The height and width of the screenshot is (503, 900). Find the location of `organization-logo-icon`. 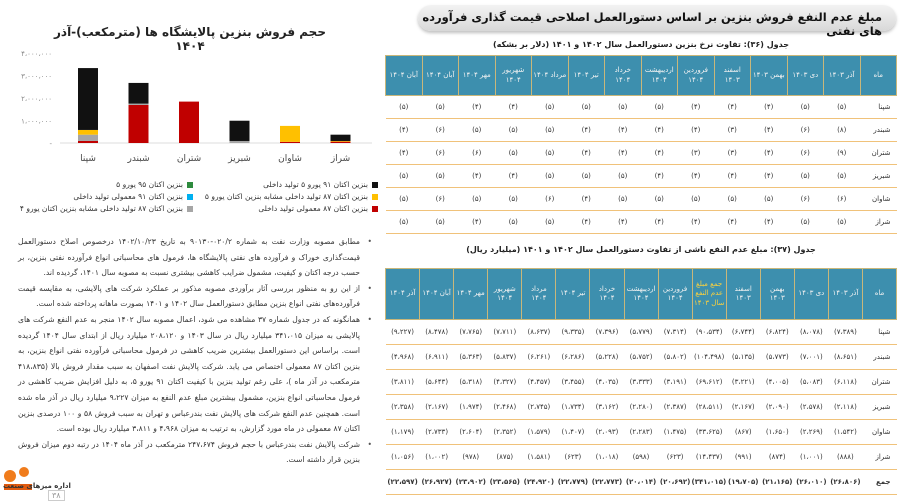

organization-logo-icon is located at coordinates (18, 478).